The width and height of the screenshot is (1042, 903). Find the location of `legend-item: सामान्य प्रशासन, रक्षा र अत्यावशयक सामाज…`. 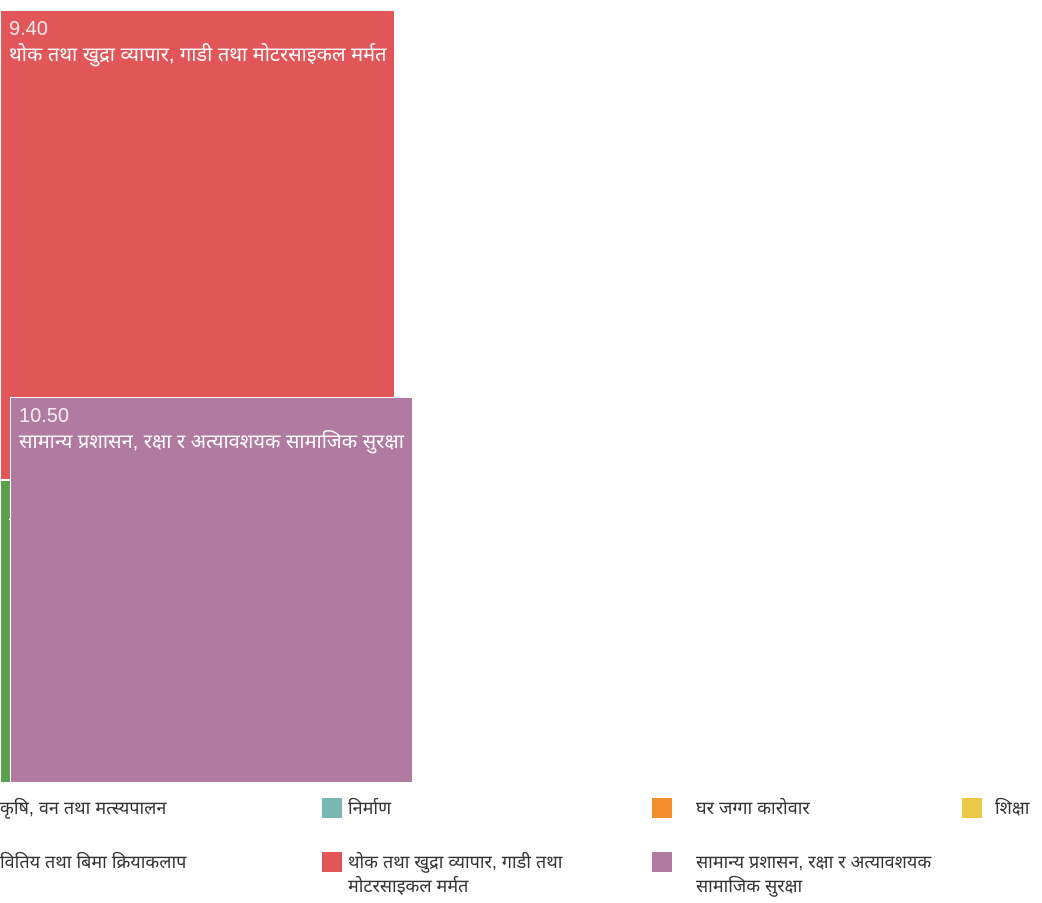

legend-item: सामान्य प्रशासन, रक्षा र अत्यावशयक सामाज… is located at coordinates (802, 874).